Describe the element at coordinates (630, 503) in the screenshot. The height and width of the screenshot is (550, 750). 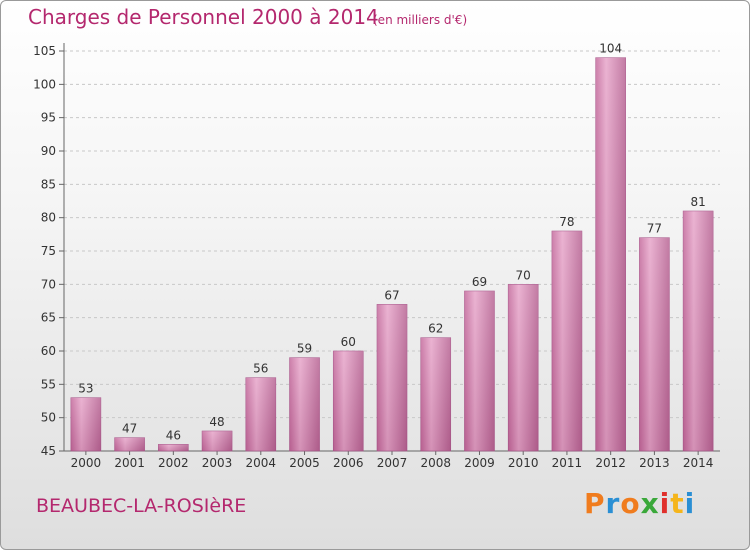
I see `logo-letter: o` at that location.